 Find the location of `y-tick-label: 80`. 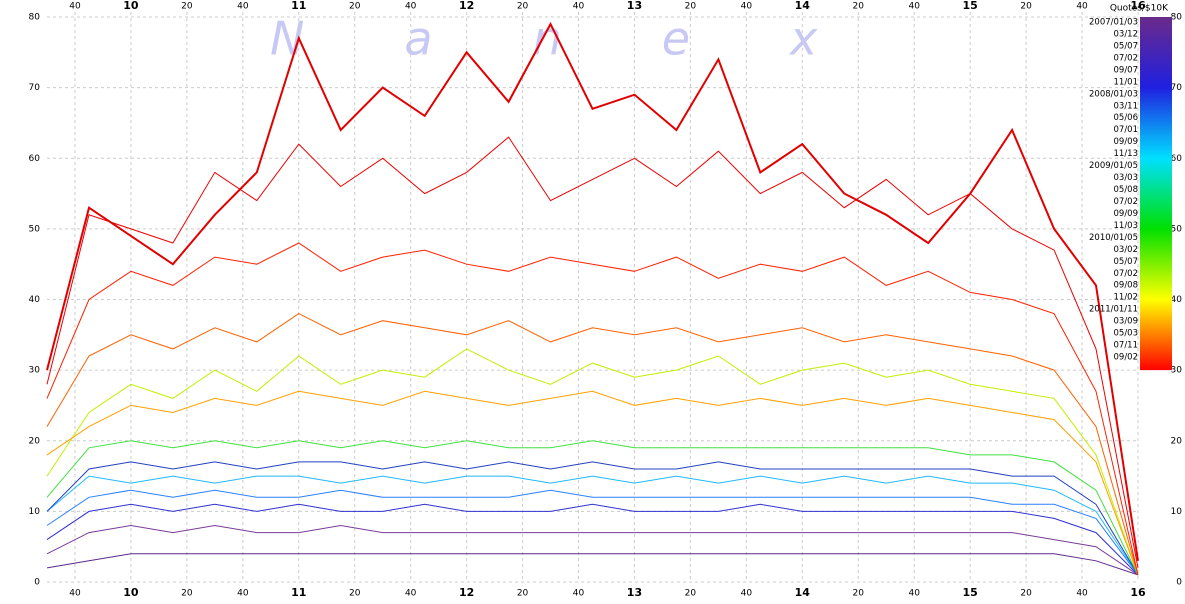

y-tick-label: 80 is located at coordinates (35, 18).